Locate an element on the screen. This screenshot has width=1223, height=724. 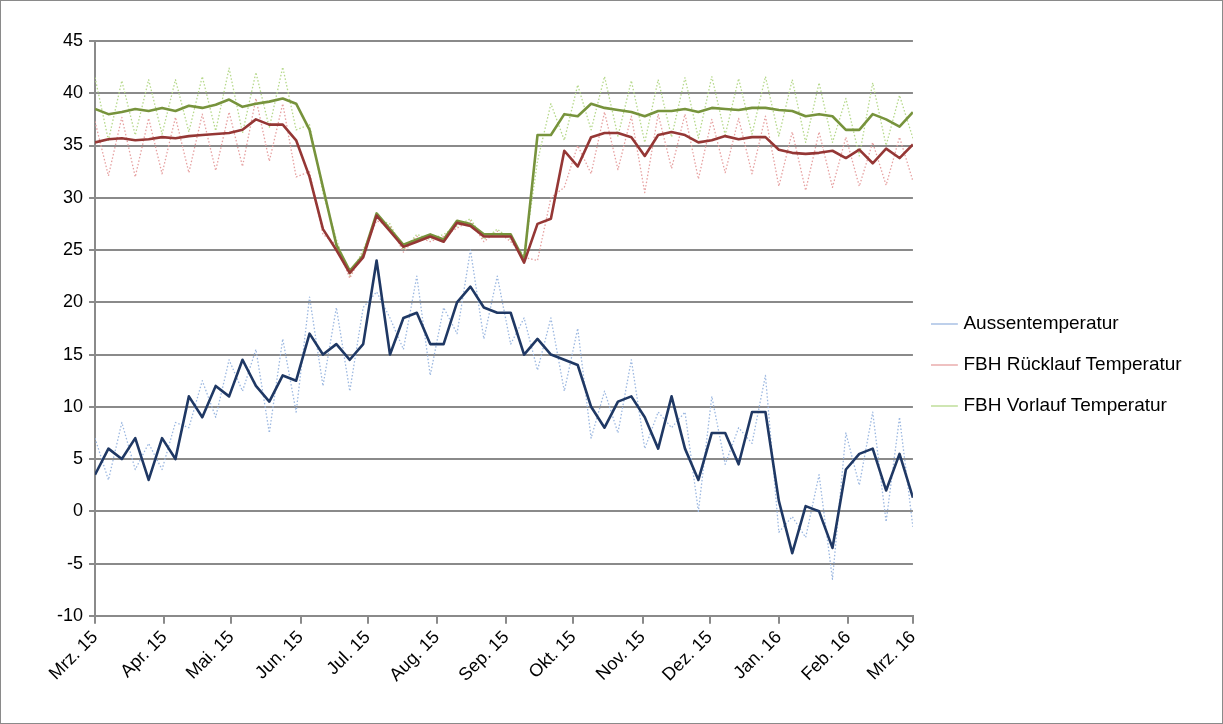
y-tick-label: 35 is located at coordinates (73, 144).